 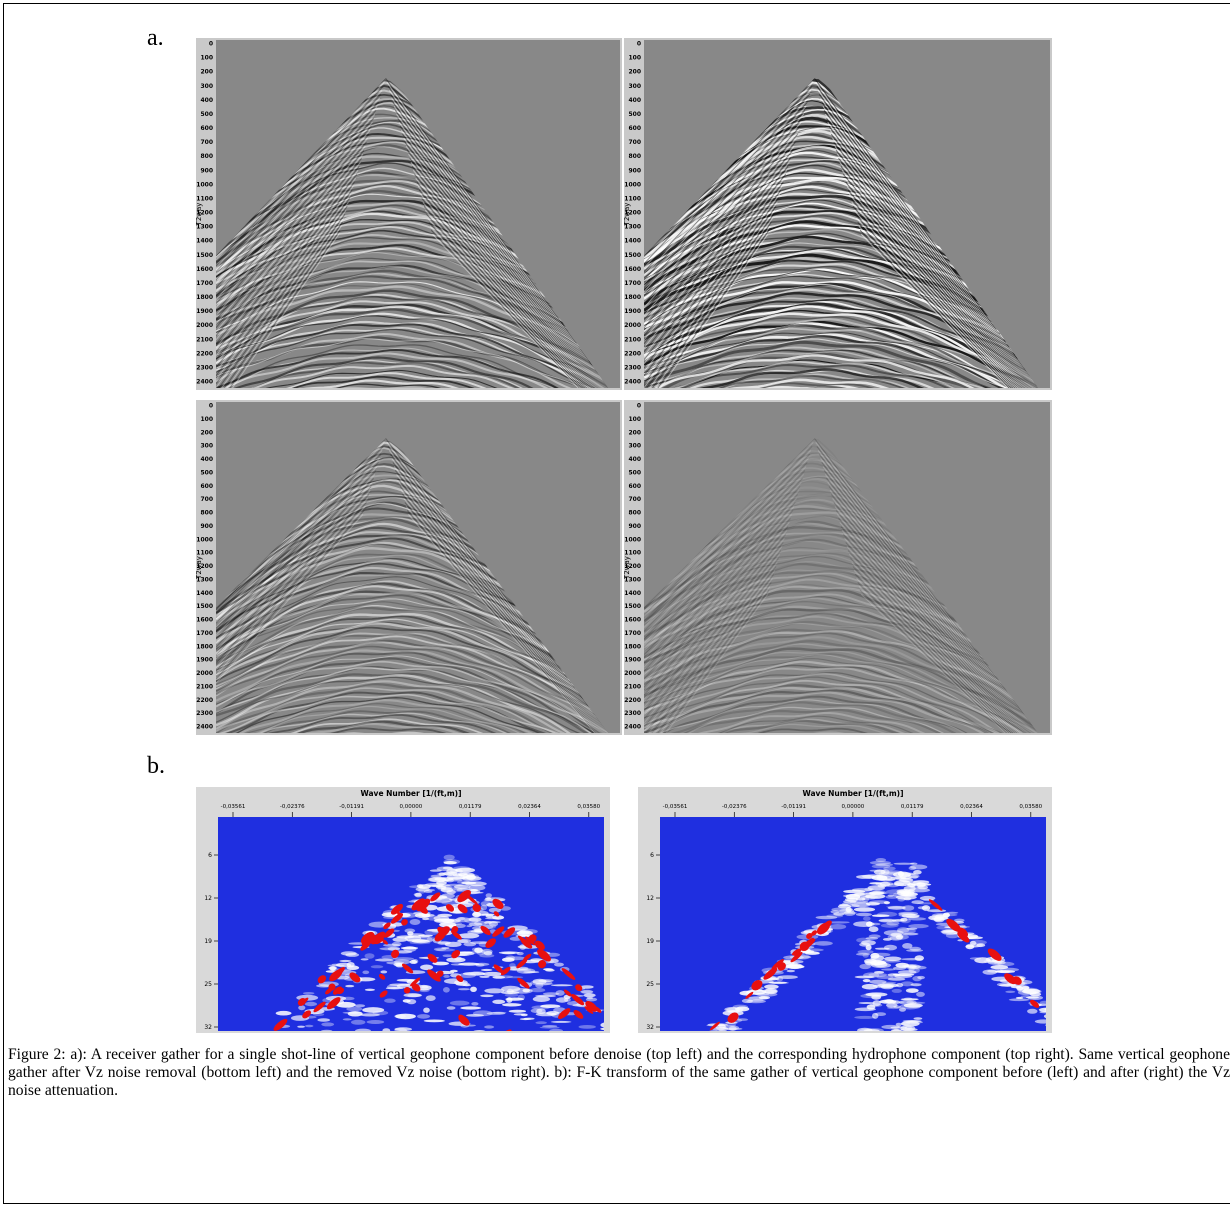 What do you see at coordinates (204, 353) in the screenshot?
I see `y-tick-label: 2200` at bounding box center [204, 353].